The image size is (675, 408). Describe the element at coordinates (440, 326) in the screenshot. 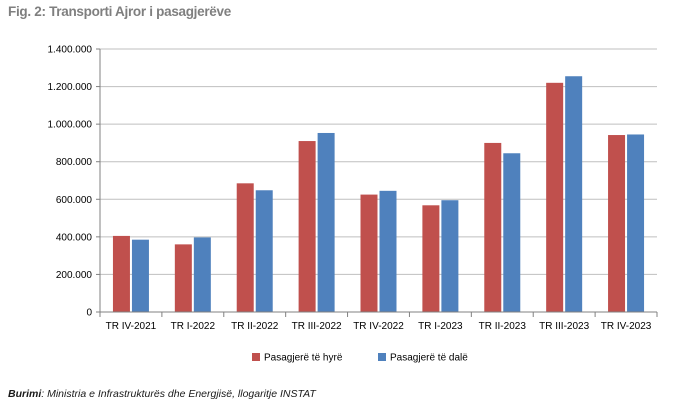

I see `x-tick-label: TR I-2023` at that location.